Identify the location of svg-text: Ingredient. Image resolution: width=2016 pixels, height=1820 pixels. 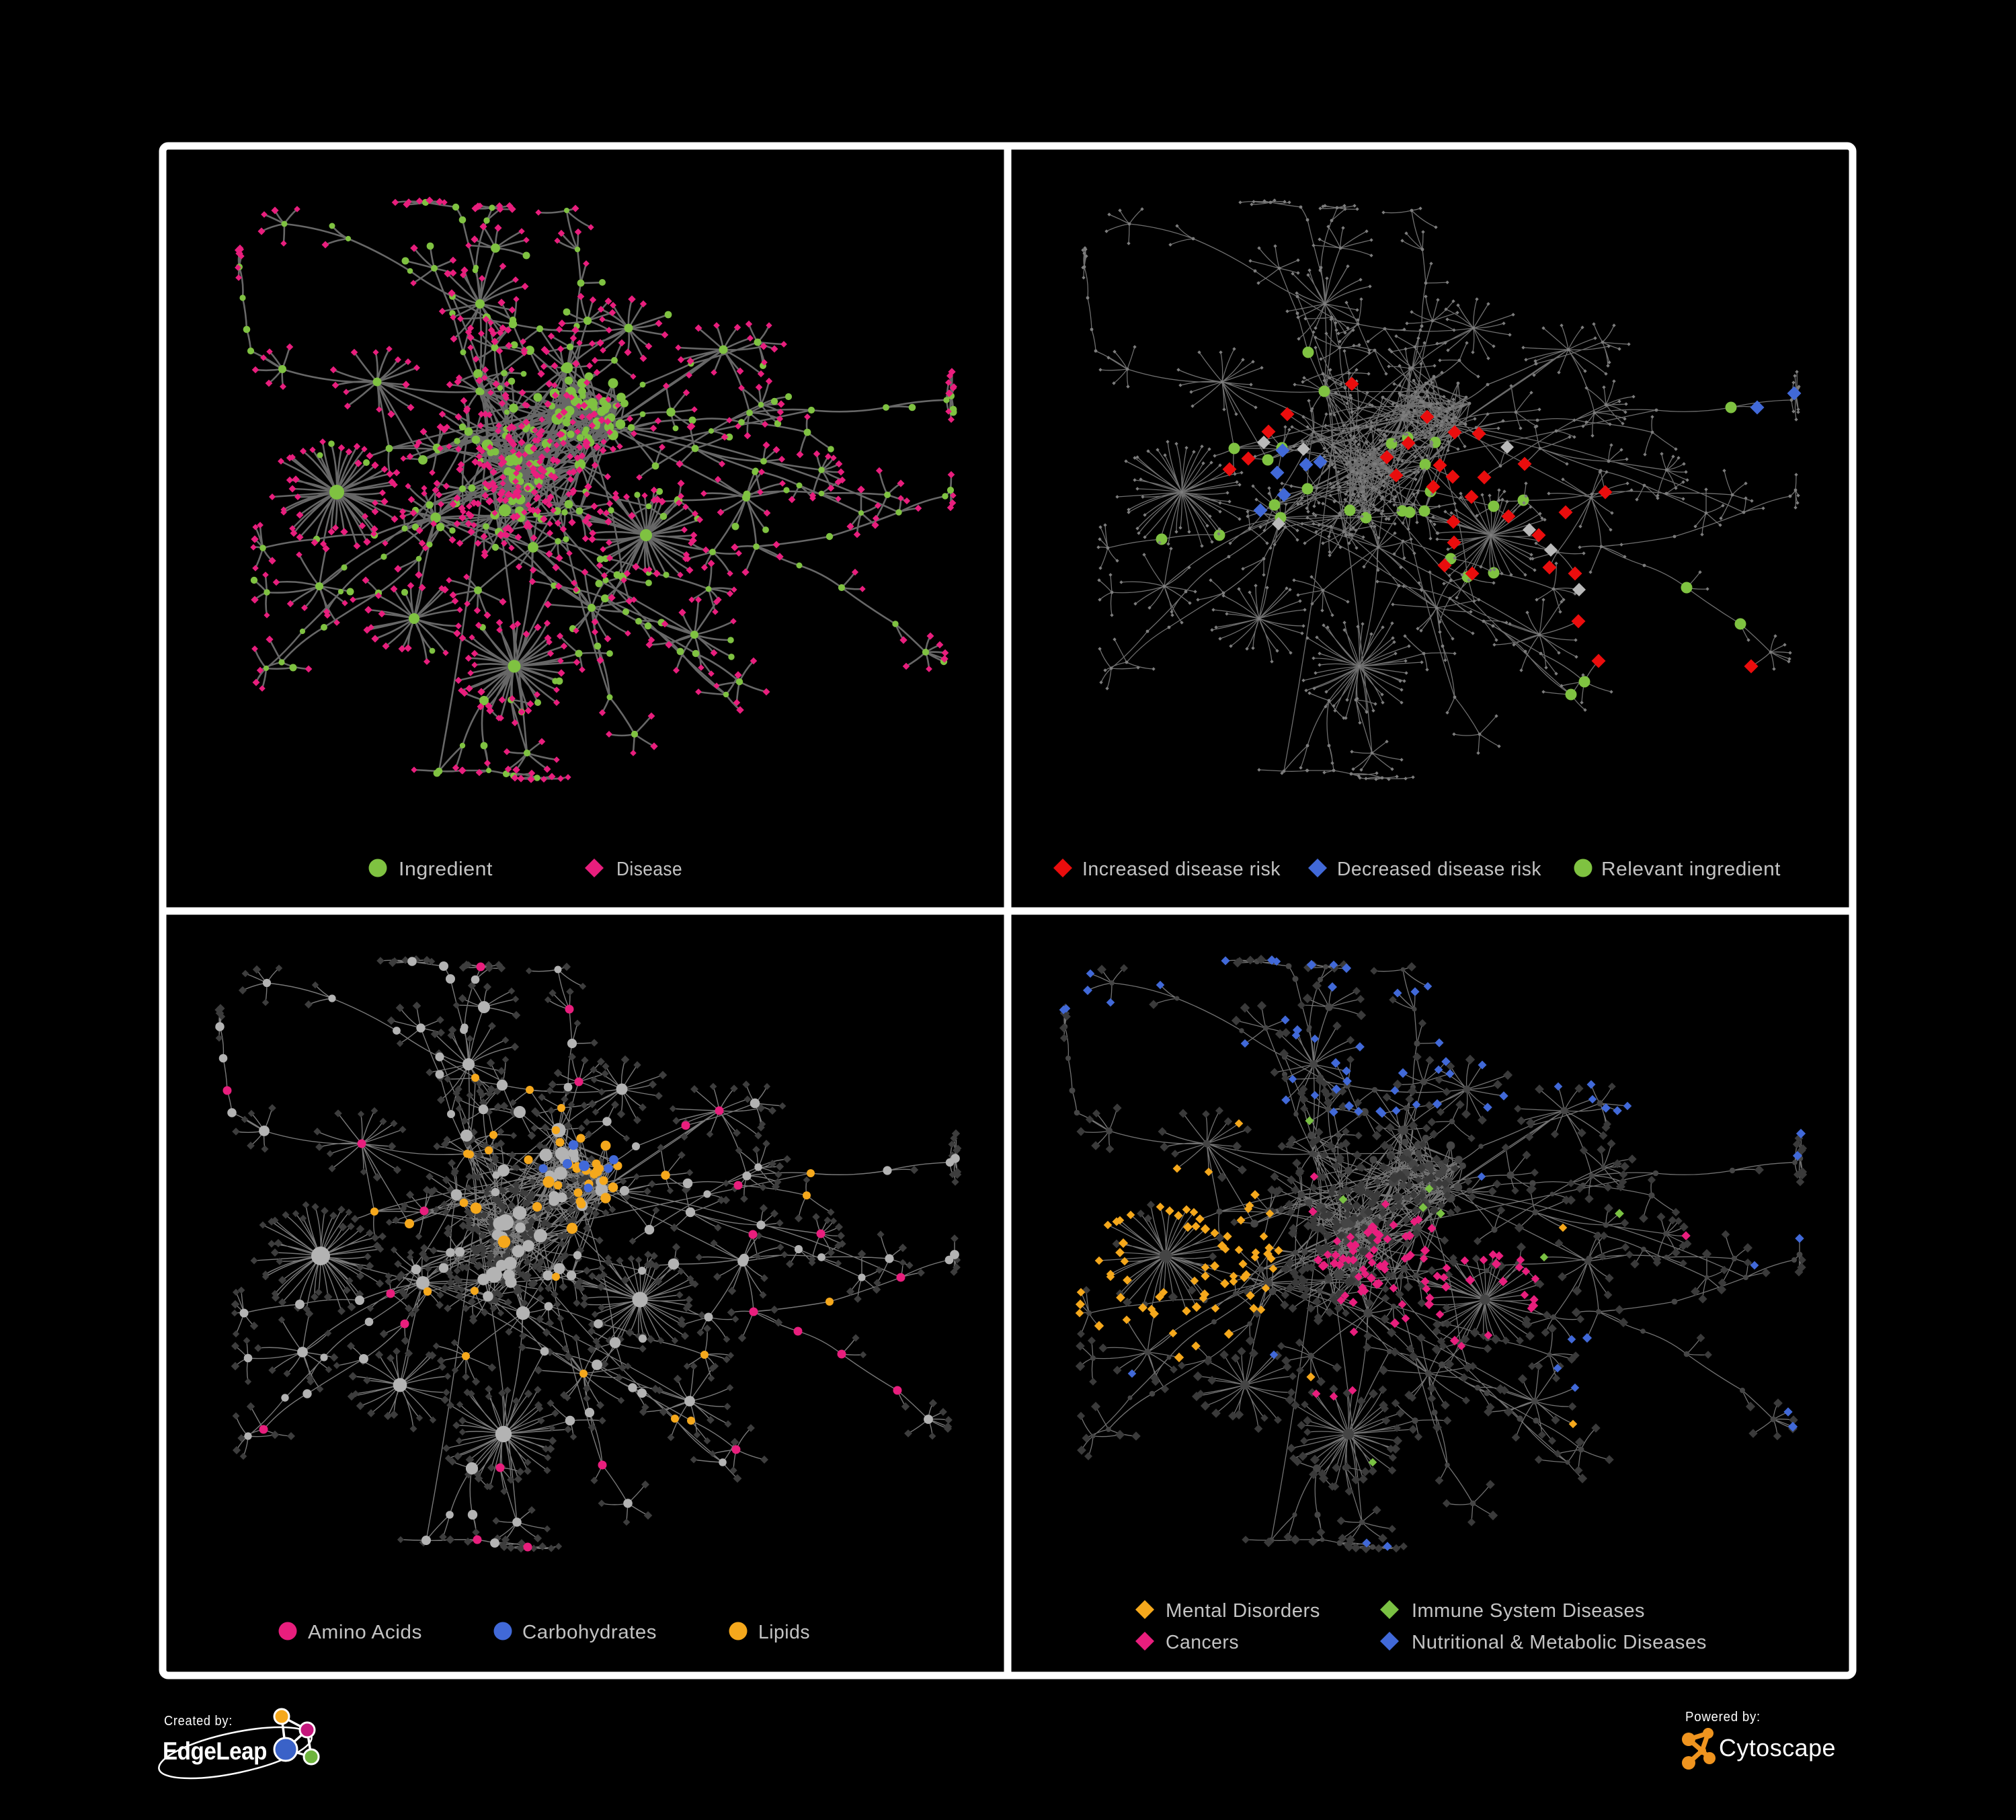
(446, 869).